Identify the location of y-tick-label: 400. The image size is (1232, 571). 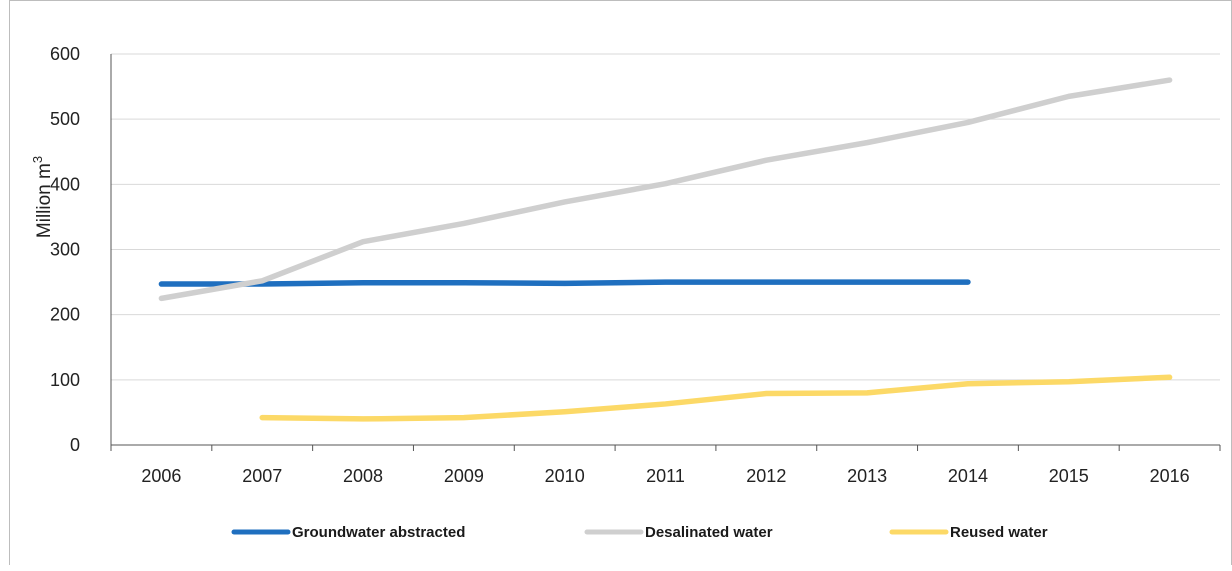
(65, 184).